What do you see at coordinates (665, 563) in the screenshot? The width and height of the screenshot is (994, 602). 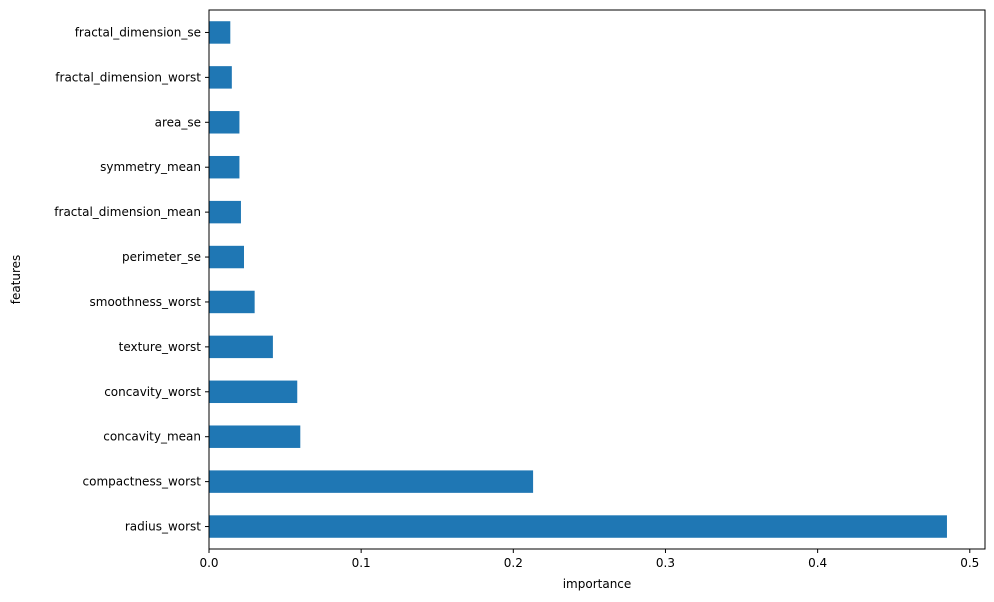 I see `x-tick-label: 0.3` at bounding box center [665, 563].